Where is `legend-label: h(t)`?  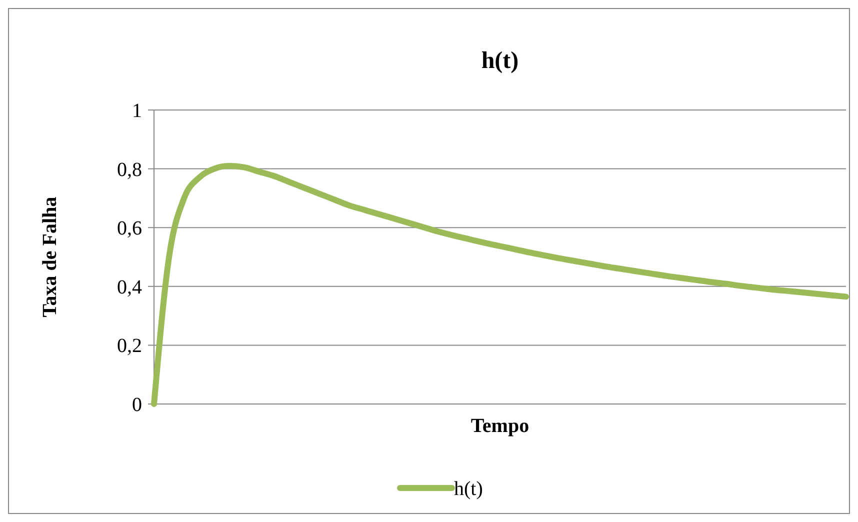
legend-label: h(t) is located at coordinates (468, 489).